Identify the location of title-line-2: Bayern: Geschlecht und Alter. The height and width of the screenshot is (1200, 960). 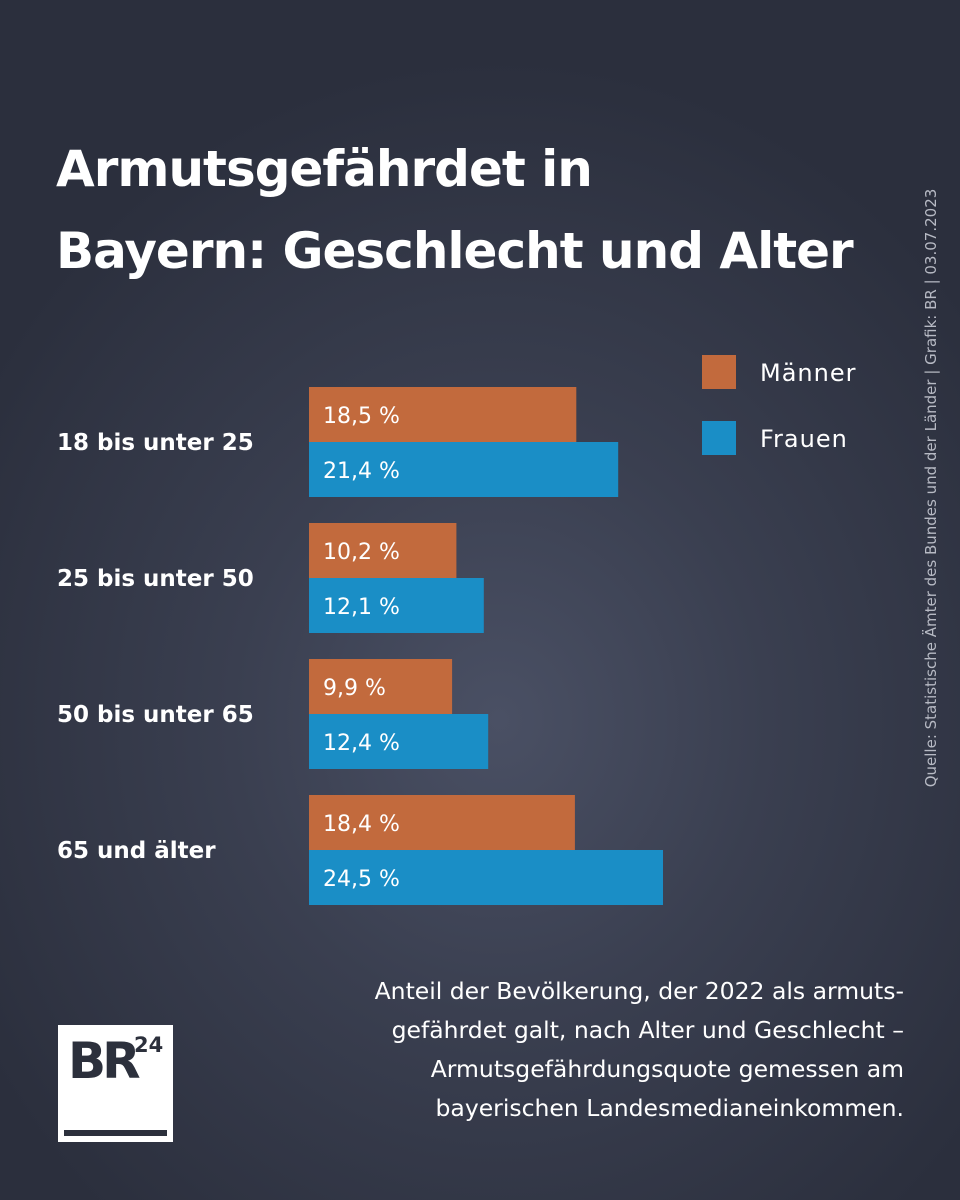
(455, 251).